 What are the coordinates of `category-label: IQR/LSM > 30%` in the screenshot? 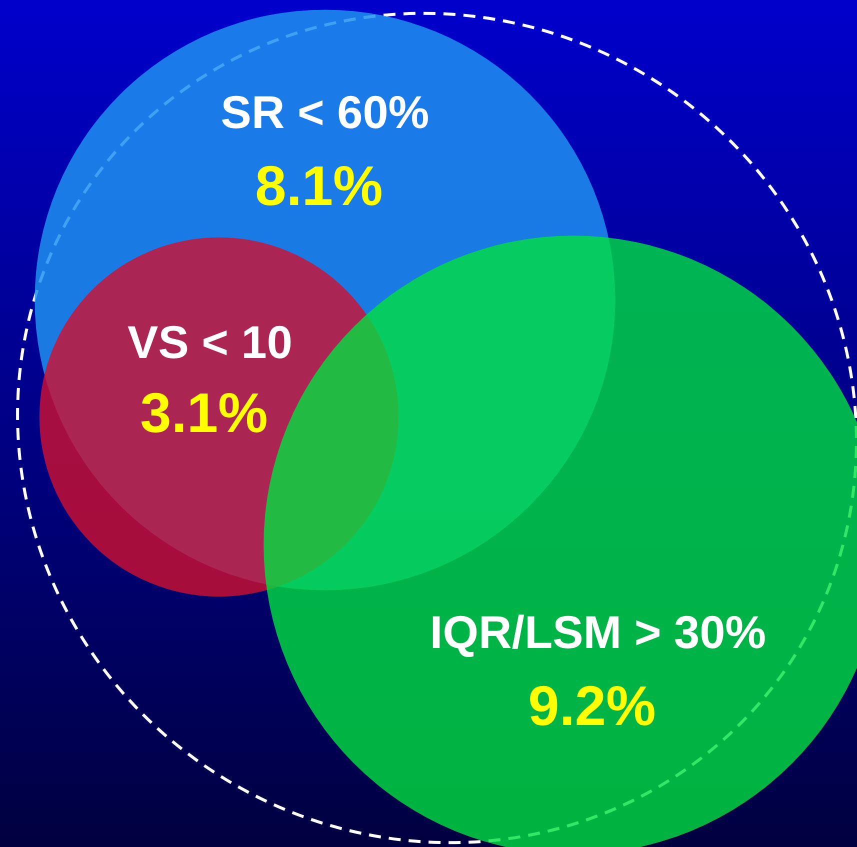 It's located at (598, 632).